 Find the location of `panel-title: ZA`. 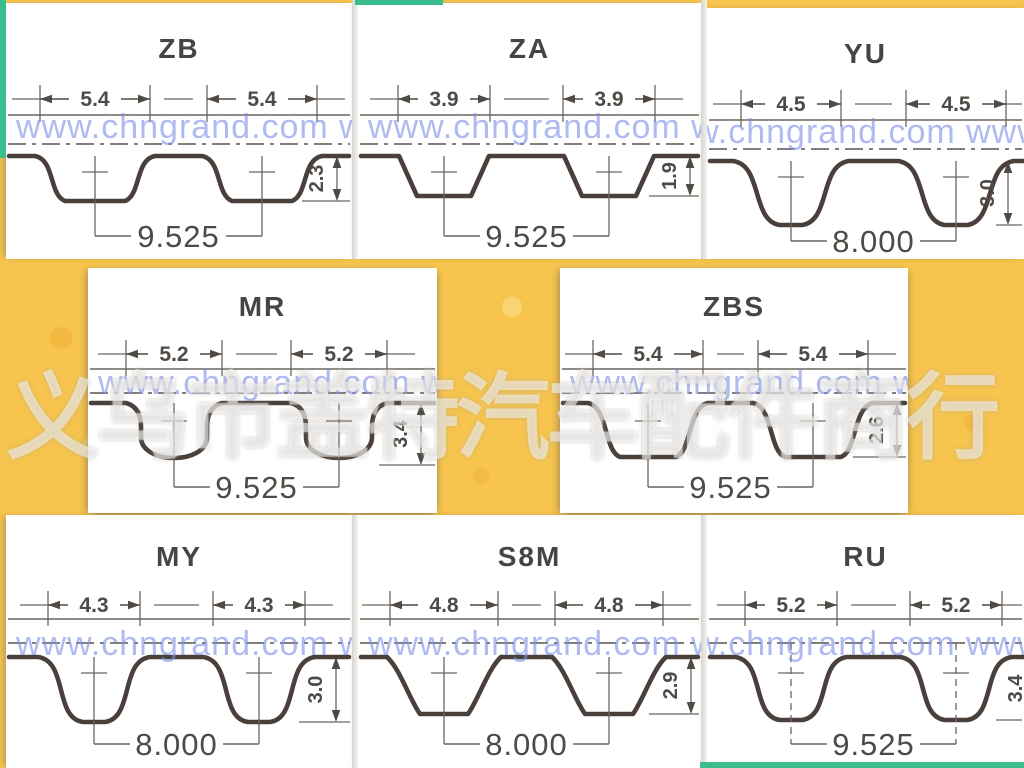

panel-title: ZA is located at coordinates (529, 48).